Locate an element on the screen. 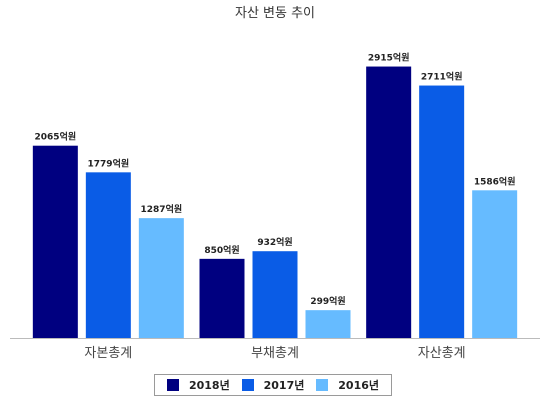  category-label-자산총계: 자산총계 is located at coordinates (442, 353).